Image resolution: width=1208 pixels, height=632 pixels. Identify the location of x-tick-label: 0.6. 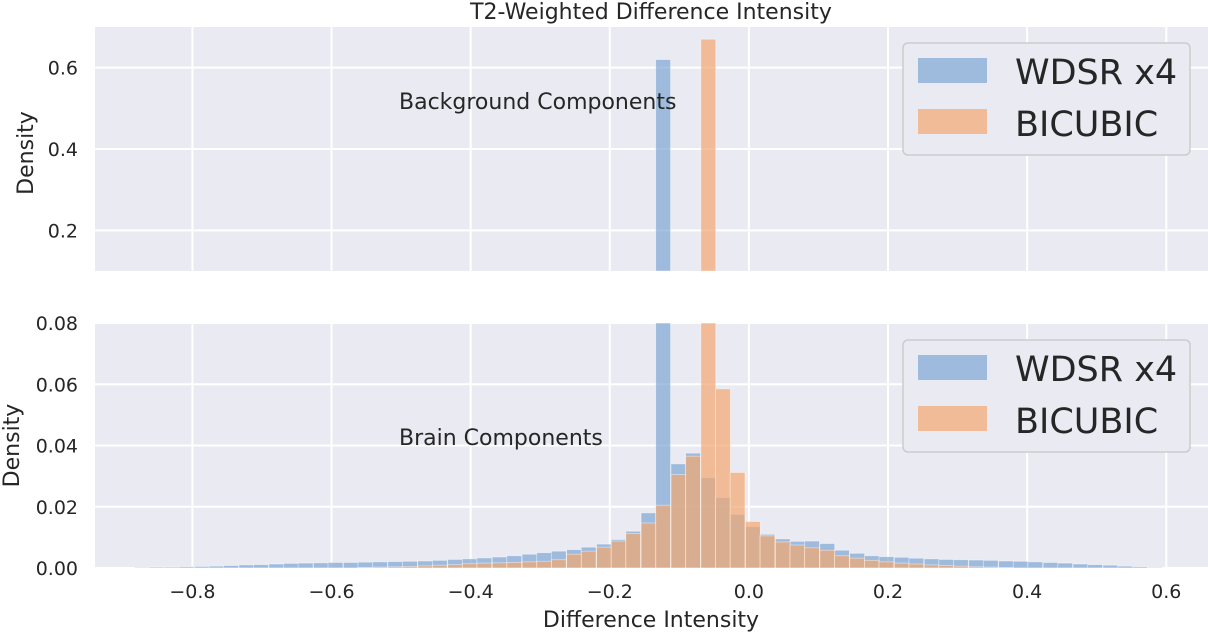
(1166, 592).